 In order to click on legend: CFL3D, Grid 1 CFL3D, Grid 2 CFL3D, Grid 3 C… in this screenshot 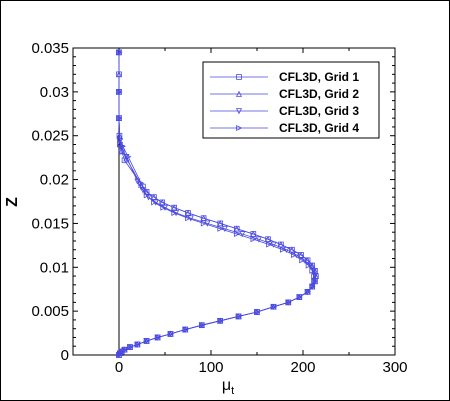, I will do `click(291, 100)`.